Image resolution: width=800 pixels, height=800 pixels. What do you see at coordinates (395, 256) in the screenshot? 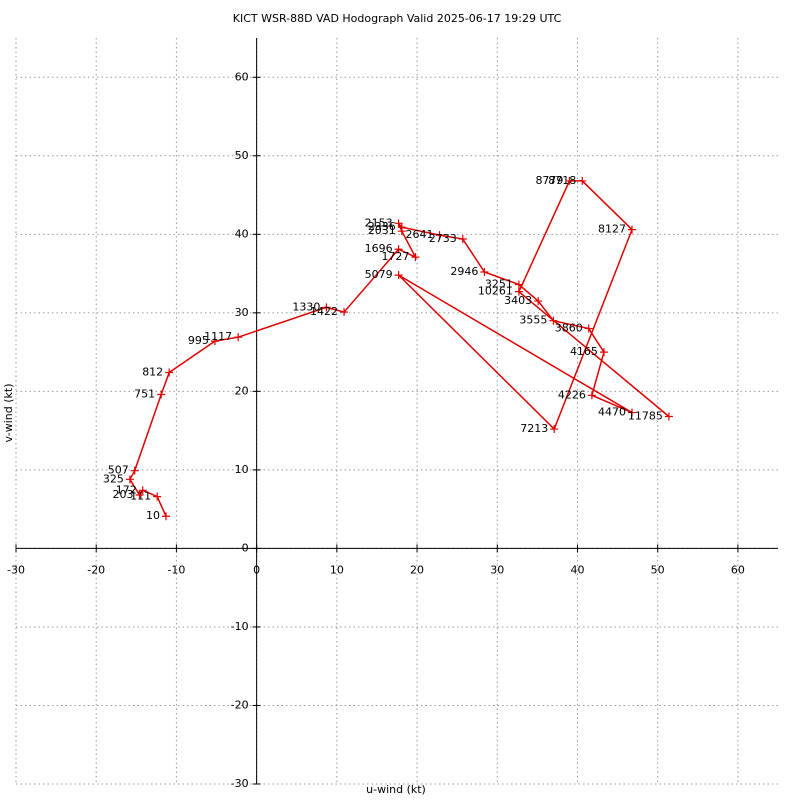
I see `height-label: 1727` at bounding box center [395, 256].